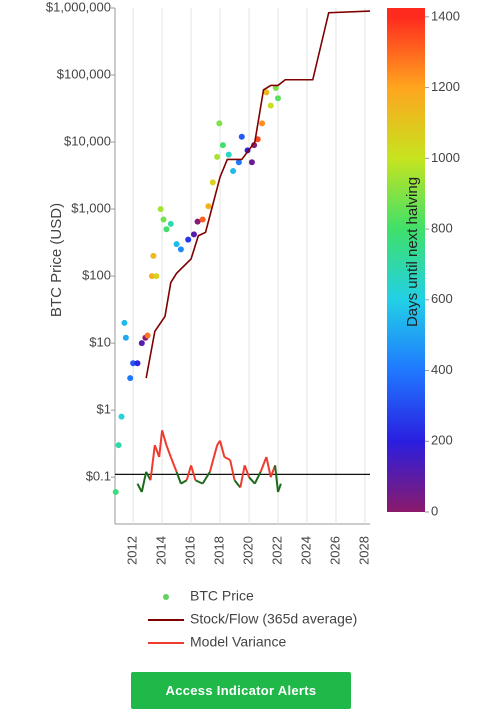 The image size is (500, 715). I want to click on x-tick-label: 2026, so click(334, 550).